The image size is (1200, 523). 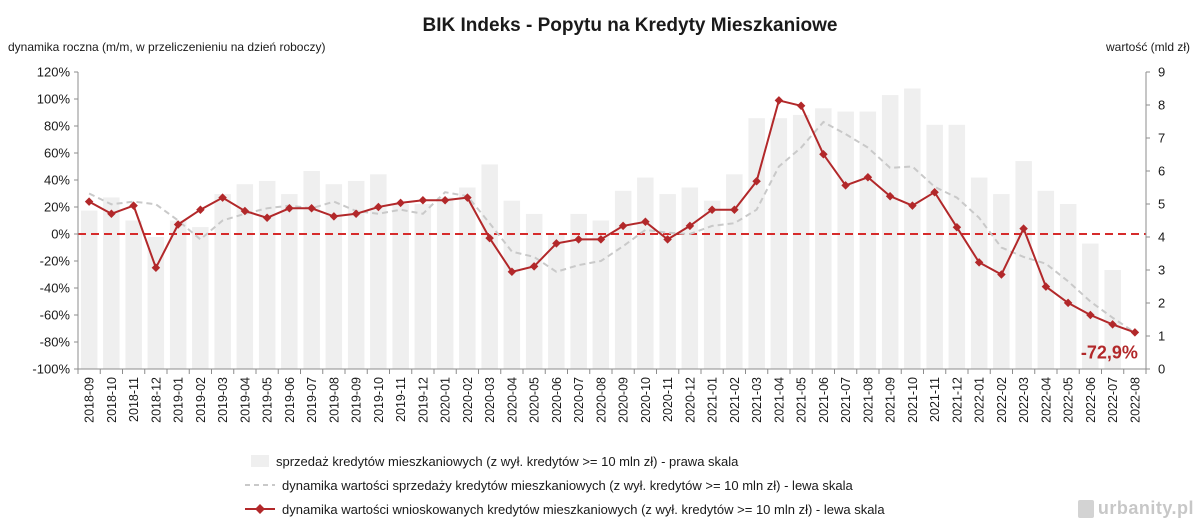 I want to click on right-tick-label: 7, so click(x=1161, y=138).